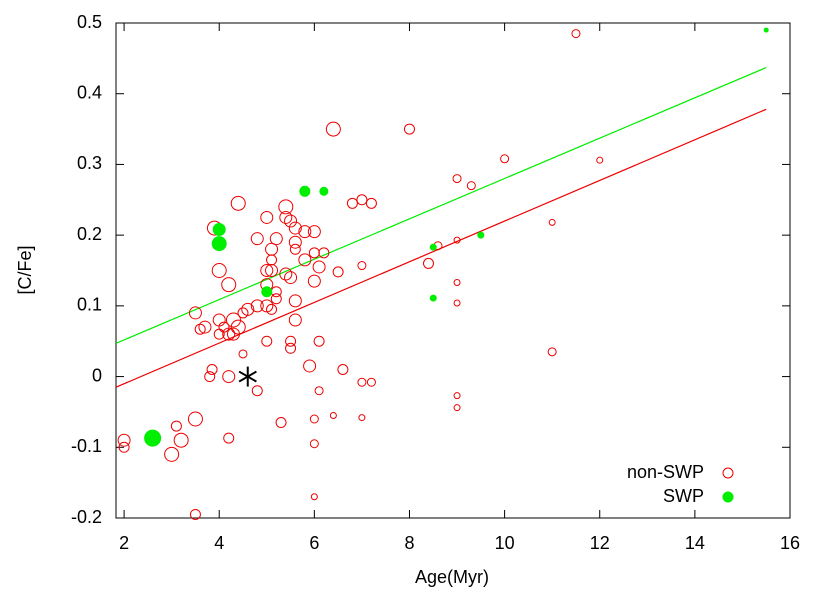  I want to click on marker-stroke, so click(247, 376).